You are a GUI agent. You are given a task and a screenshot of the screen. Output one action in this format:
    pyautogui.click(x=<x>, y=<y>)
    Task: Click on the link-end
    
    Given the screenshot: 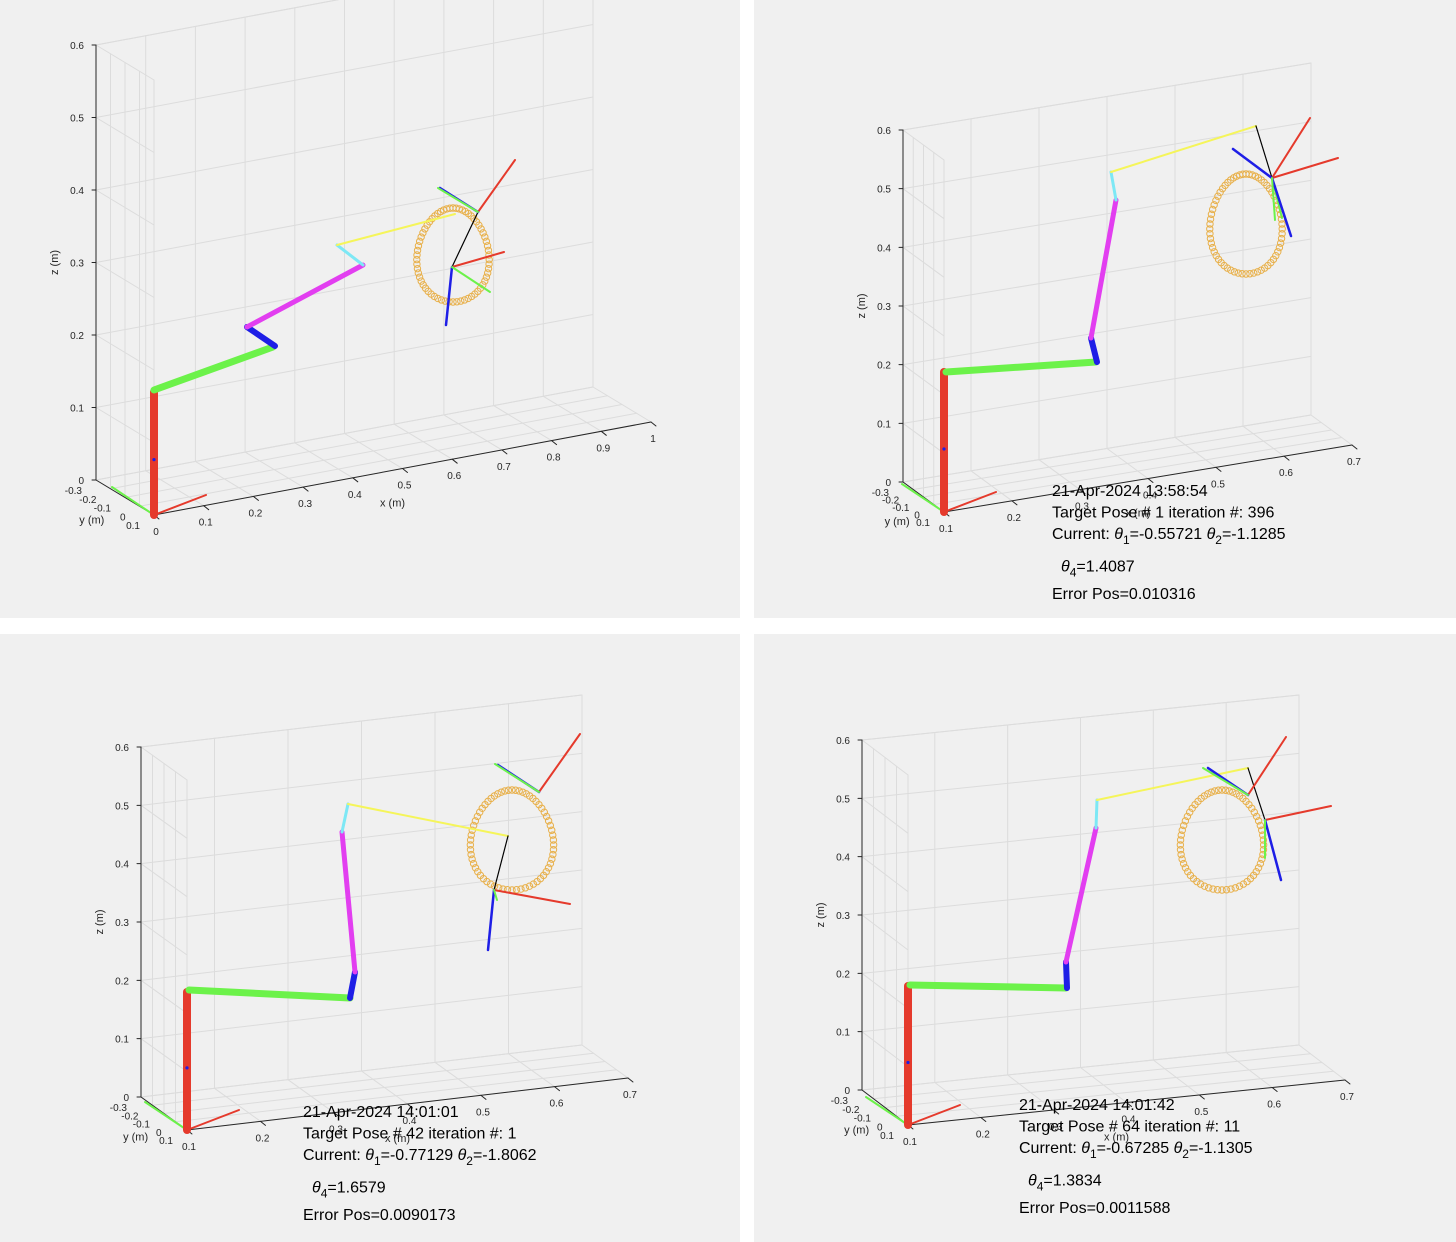 What is the action you would take?
    pyautogui.click(x=1183, y=149)
    